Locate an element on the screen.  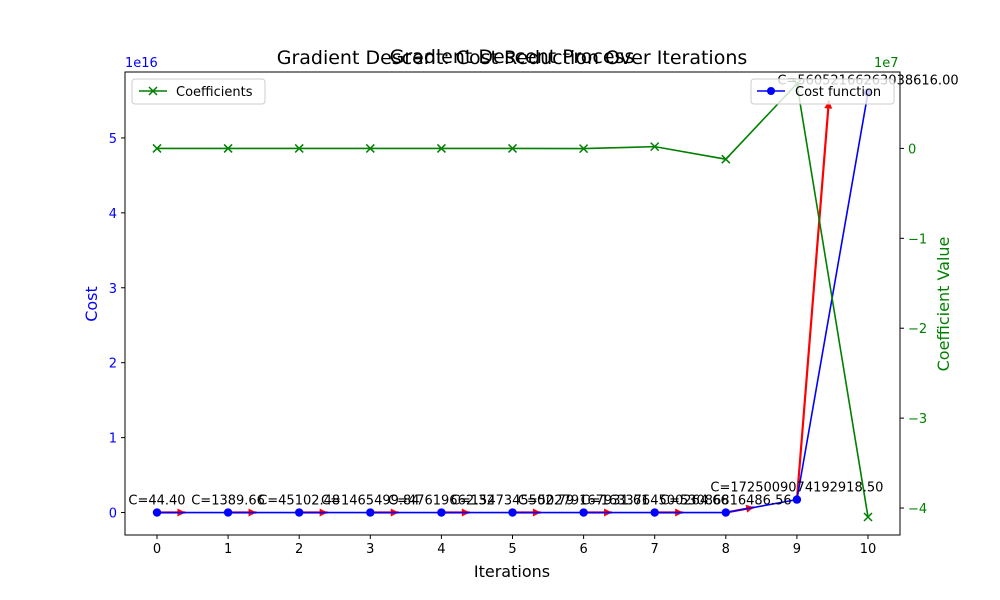
left-axis-offset-label: 1e16 is located at coordinates (141, 63).